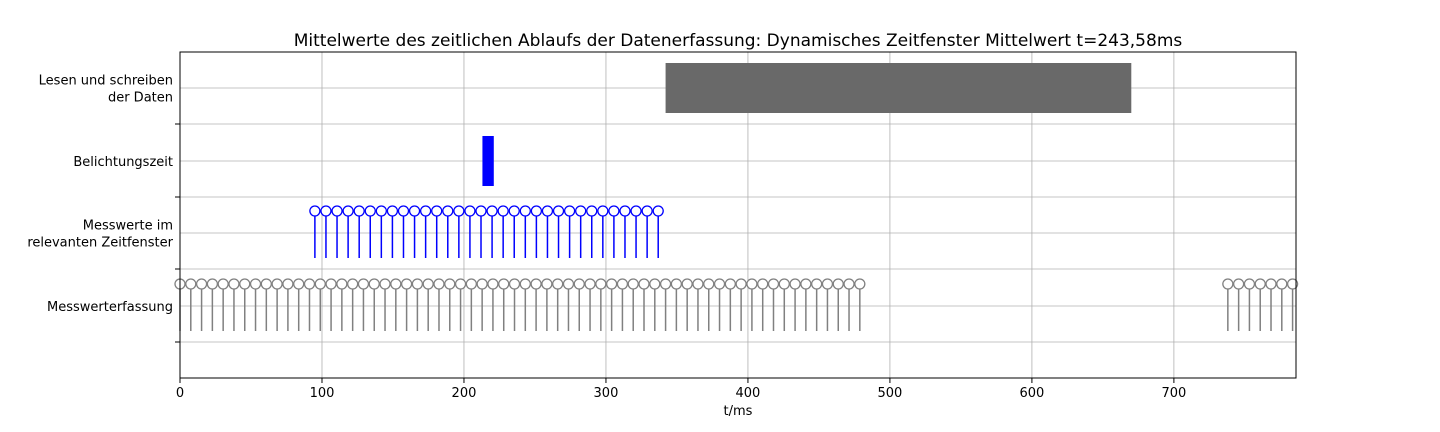  Describe the element at coordinates (322, 393) in the screenshot. I see `x-tick-label-1: 100` at that location.